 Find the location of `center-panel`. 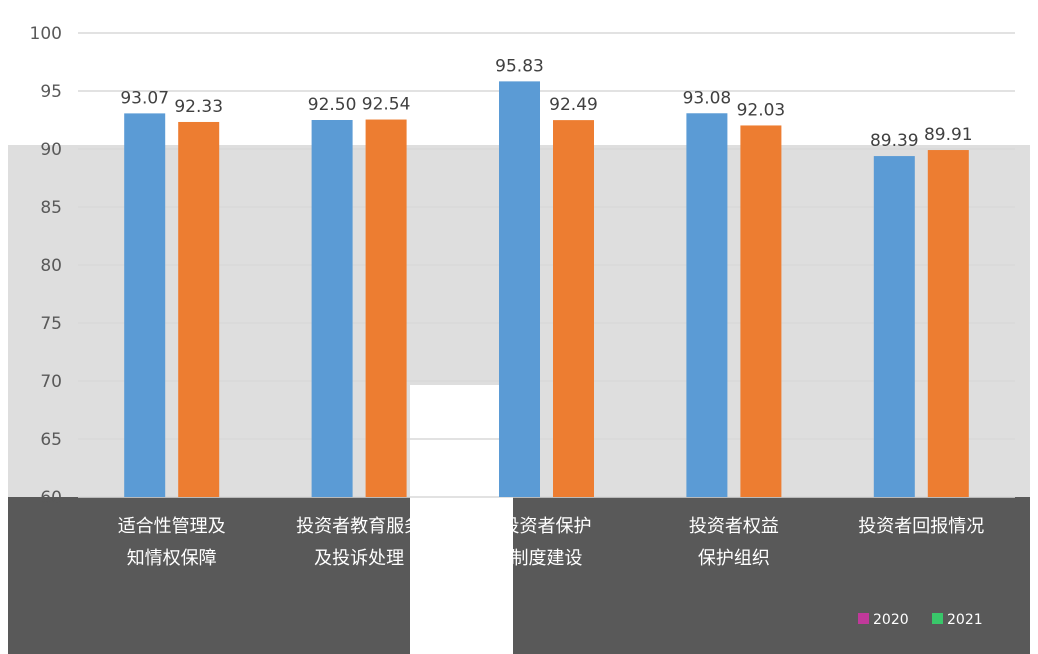

center-panel is located at coordinates (461, 519).